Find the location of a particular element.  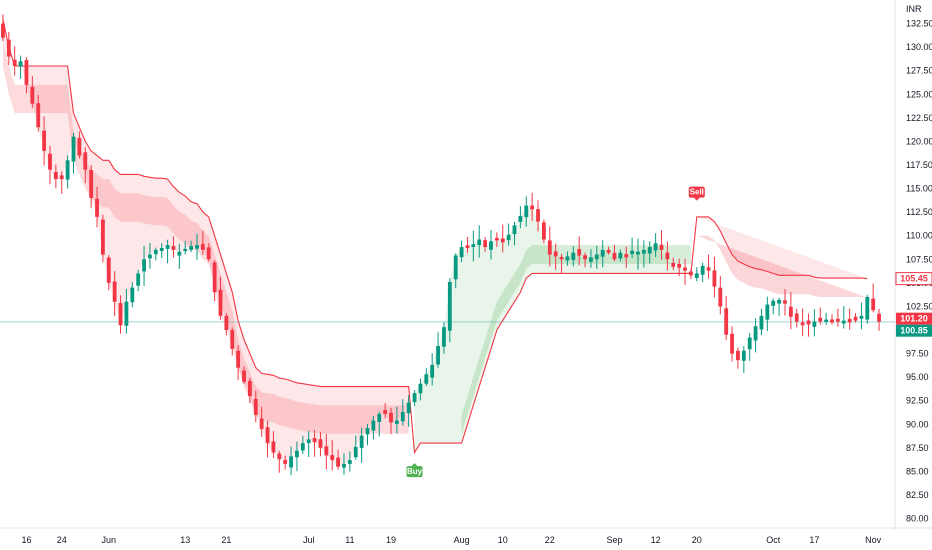

x-tick-label: Aug is located at coordinates (462, 540).